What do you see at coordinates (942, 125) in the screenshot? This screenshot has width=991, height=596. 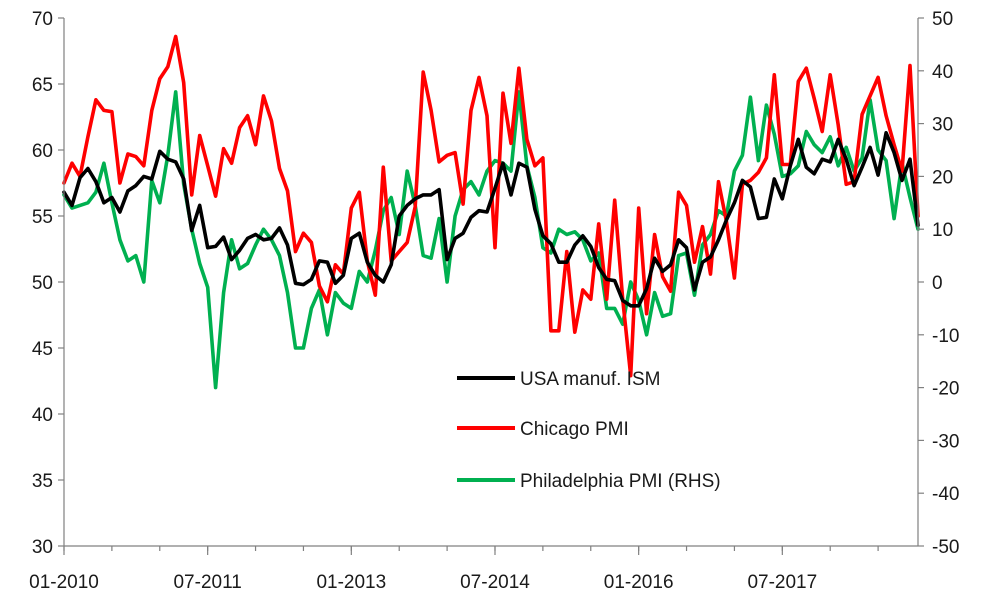 I see `right-tick-label: 30` at bounding box center [942, 125].